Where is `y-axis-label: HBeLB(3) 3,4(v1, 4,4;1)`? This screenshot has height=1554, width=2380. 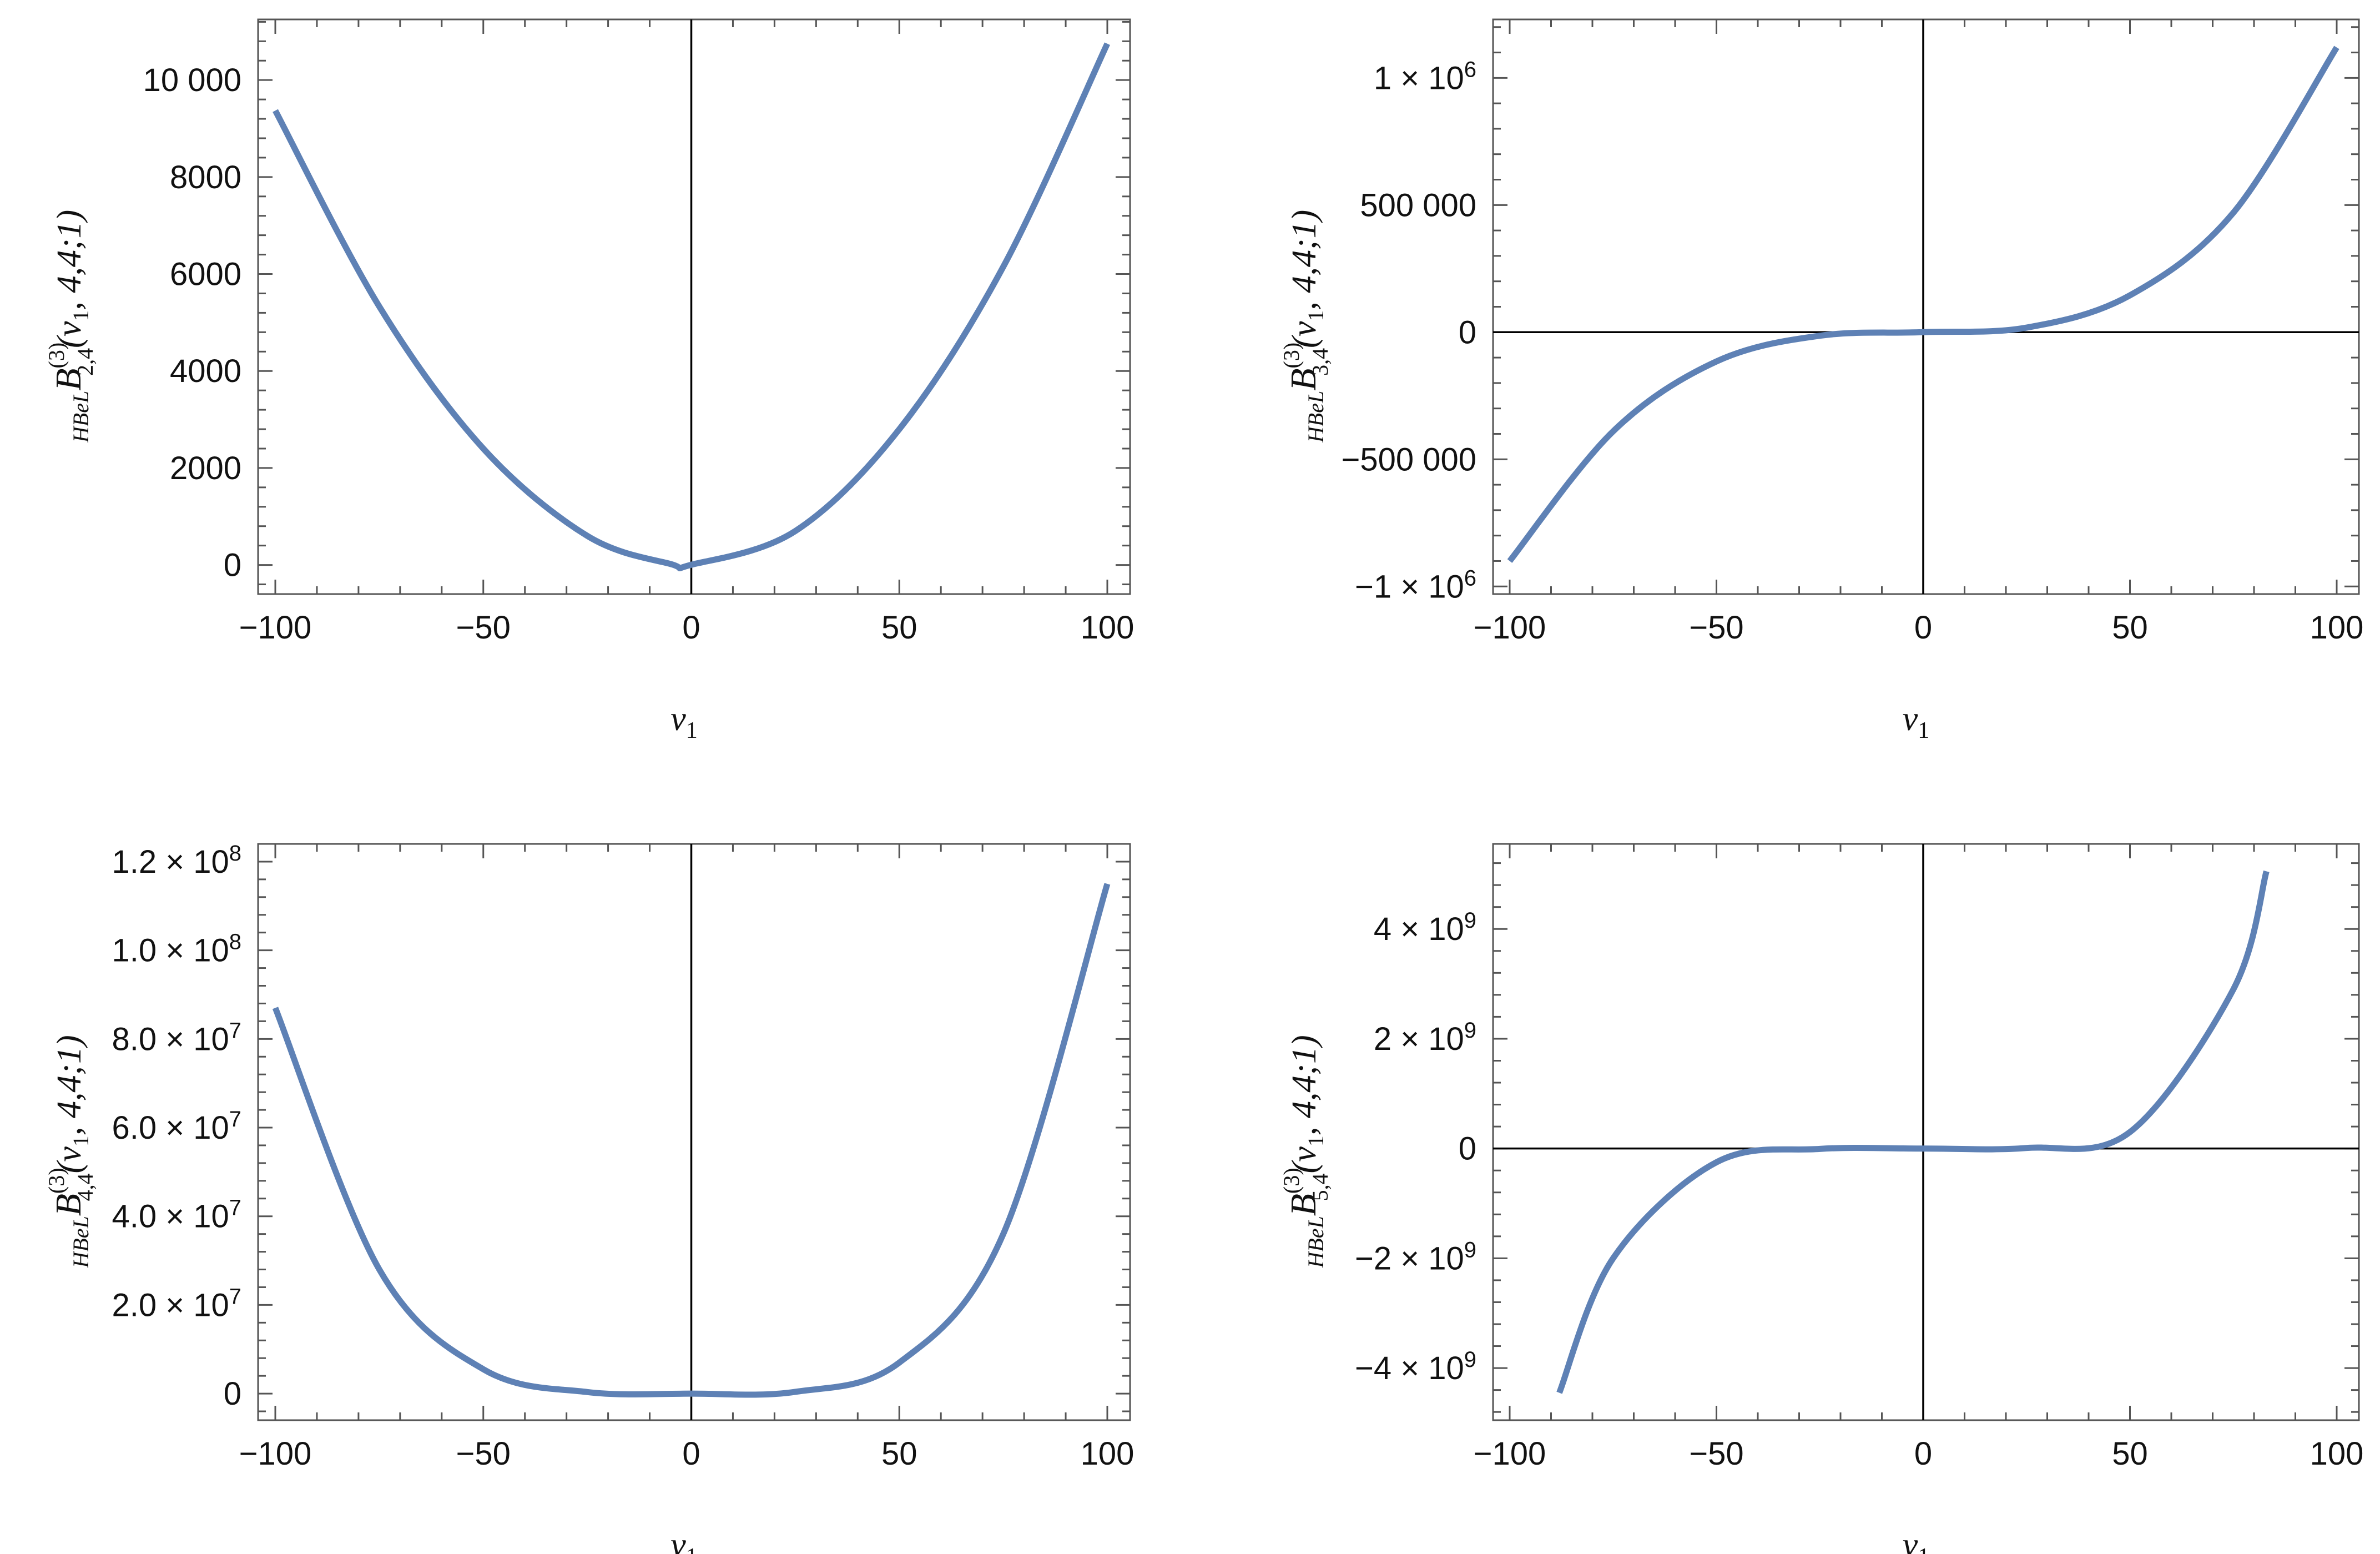 y-axis-label: HBeLB(3) 3,4(v1, 4,4;1) is located at coordinates (1306, 326).